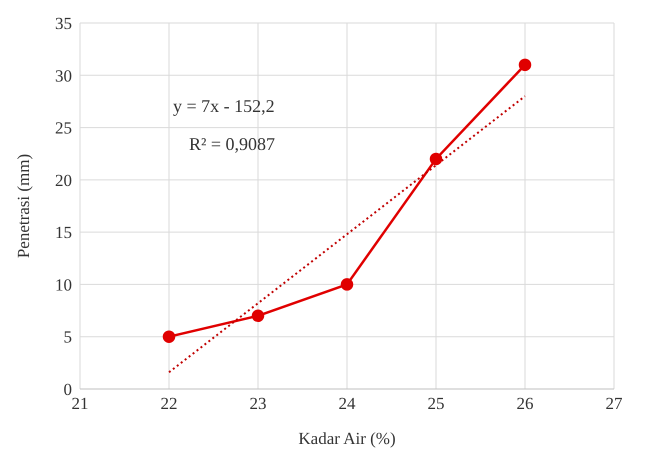  Describe the element at coordinates (347, 404) in the screenshot. I see `x-tick-label: 24` at that location.